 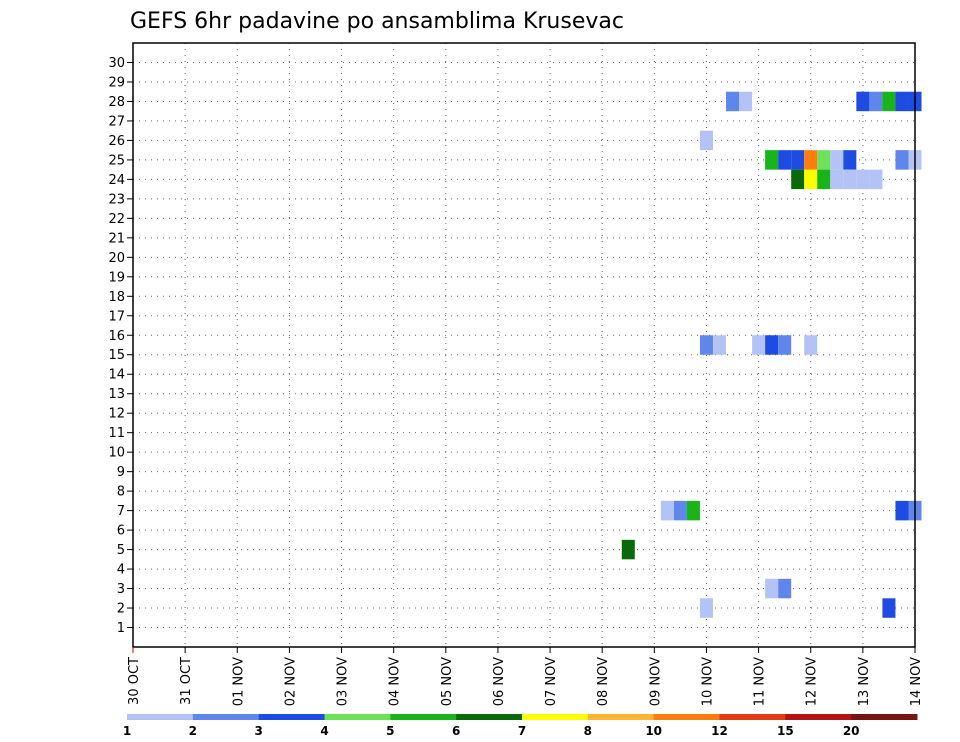 What do you see at coordinates (116, 316) in the screenshot?
I see `y-tick-label: 17` at bounding box center [116, 316].